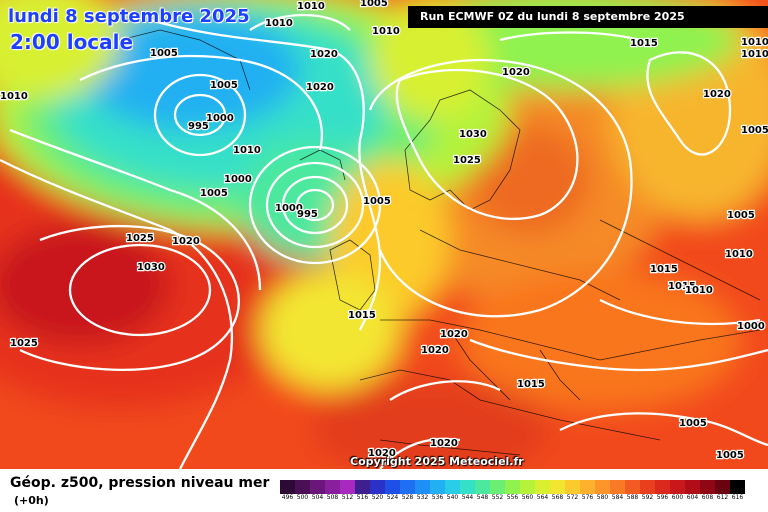  What do you see at coordinates (31, 500) in the screenshot?
I see `forecast-offset: (+0h)` at bounding box center [31, 500].